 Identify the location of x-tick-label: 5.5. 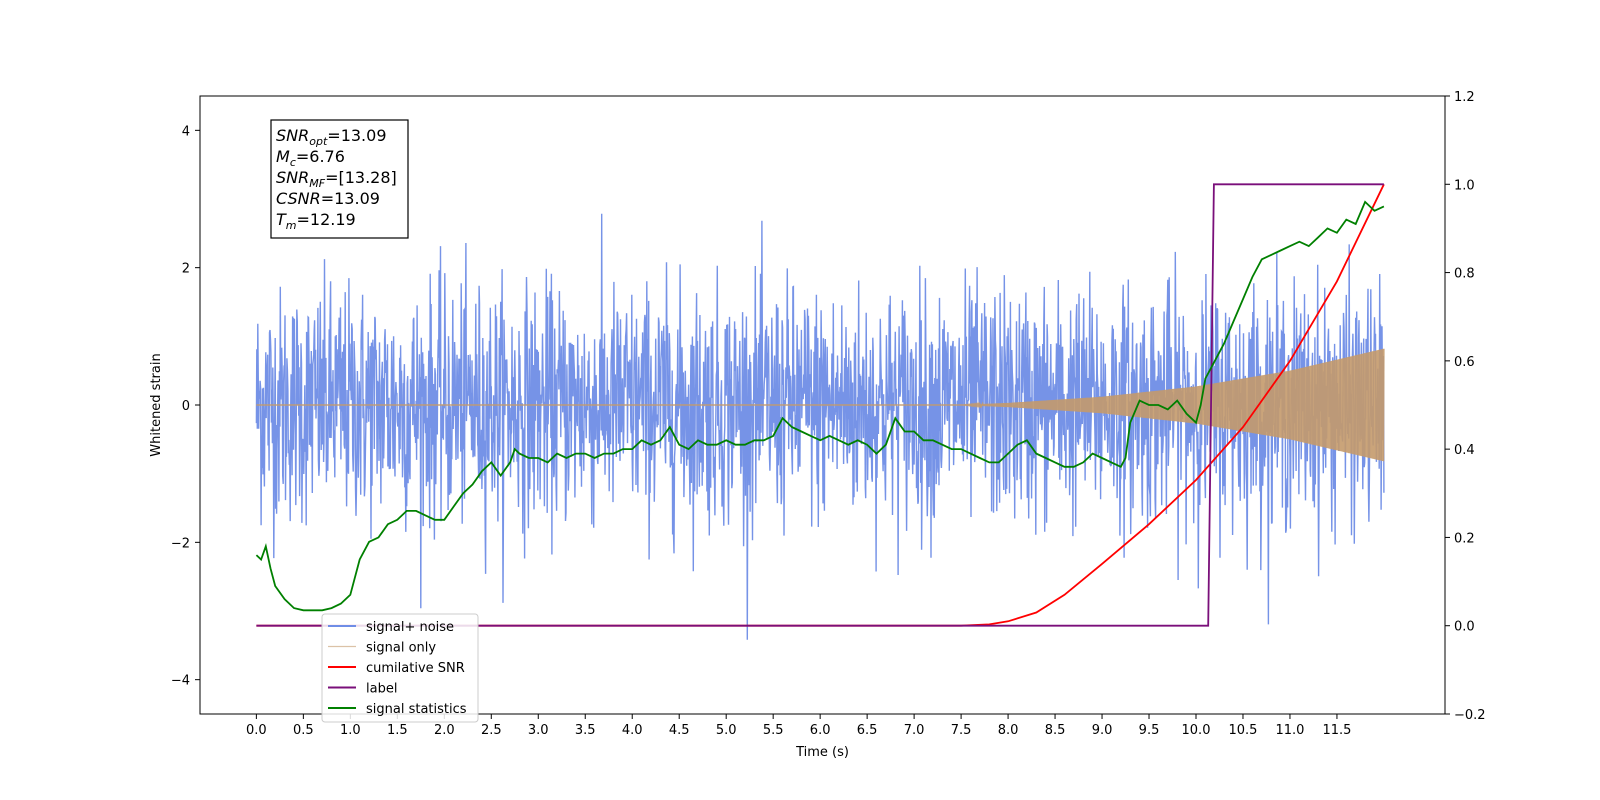
(773, 730).